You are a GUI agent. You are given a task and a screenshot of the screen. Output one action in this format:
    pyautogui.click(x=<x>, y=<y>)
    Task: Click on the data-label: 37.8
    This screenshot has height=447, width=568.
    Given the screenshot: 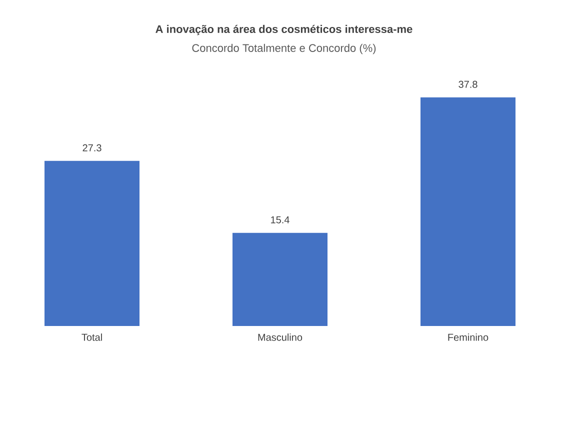 What is the action you would take?
    pyautogui.click(x=468, y=84)
    